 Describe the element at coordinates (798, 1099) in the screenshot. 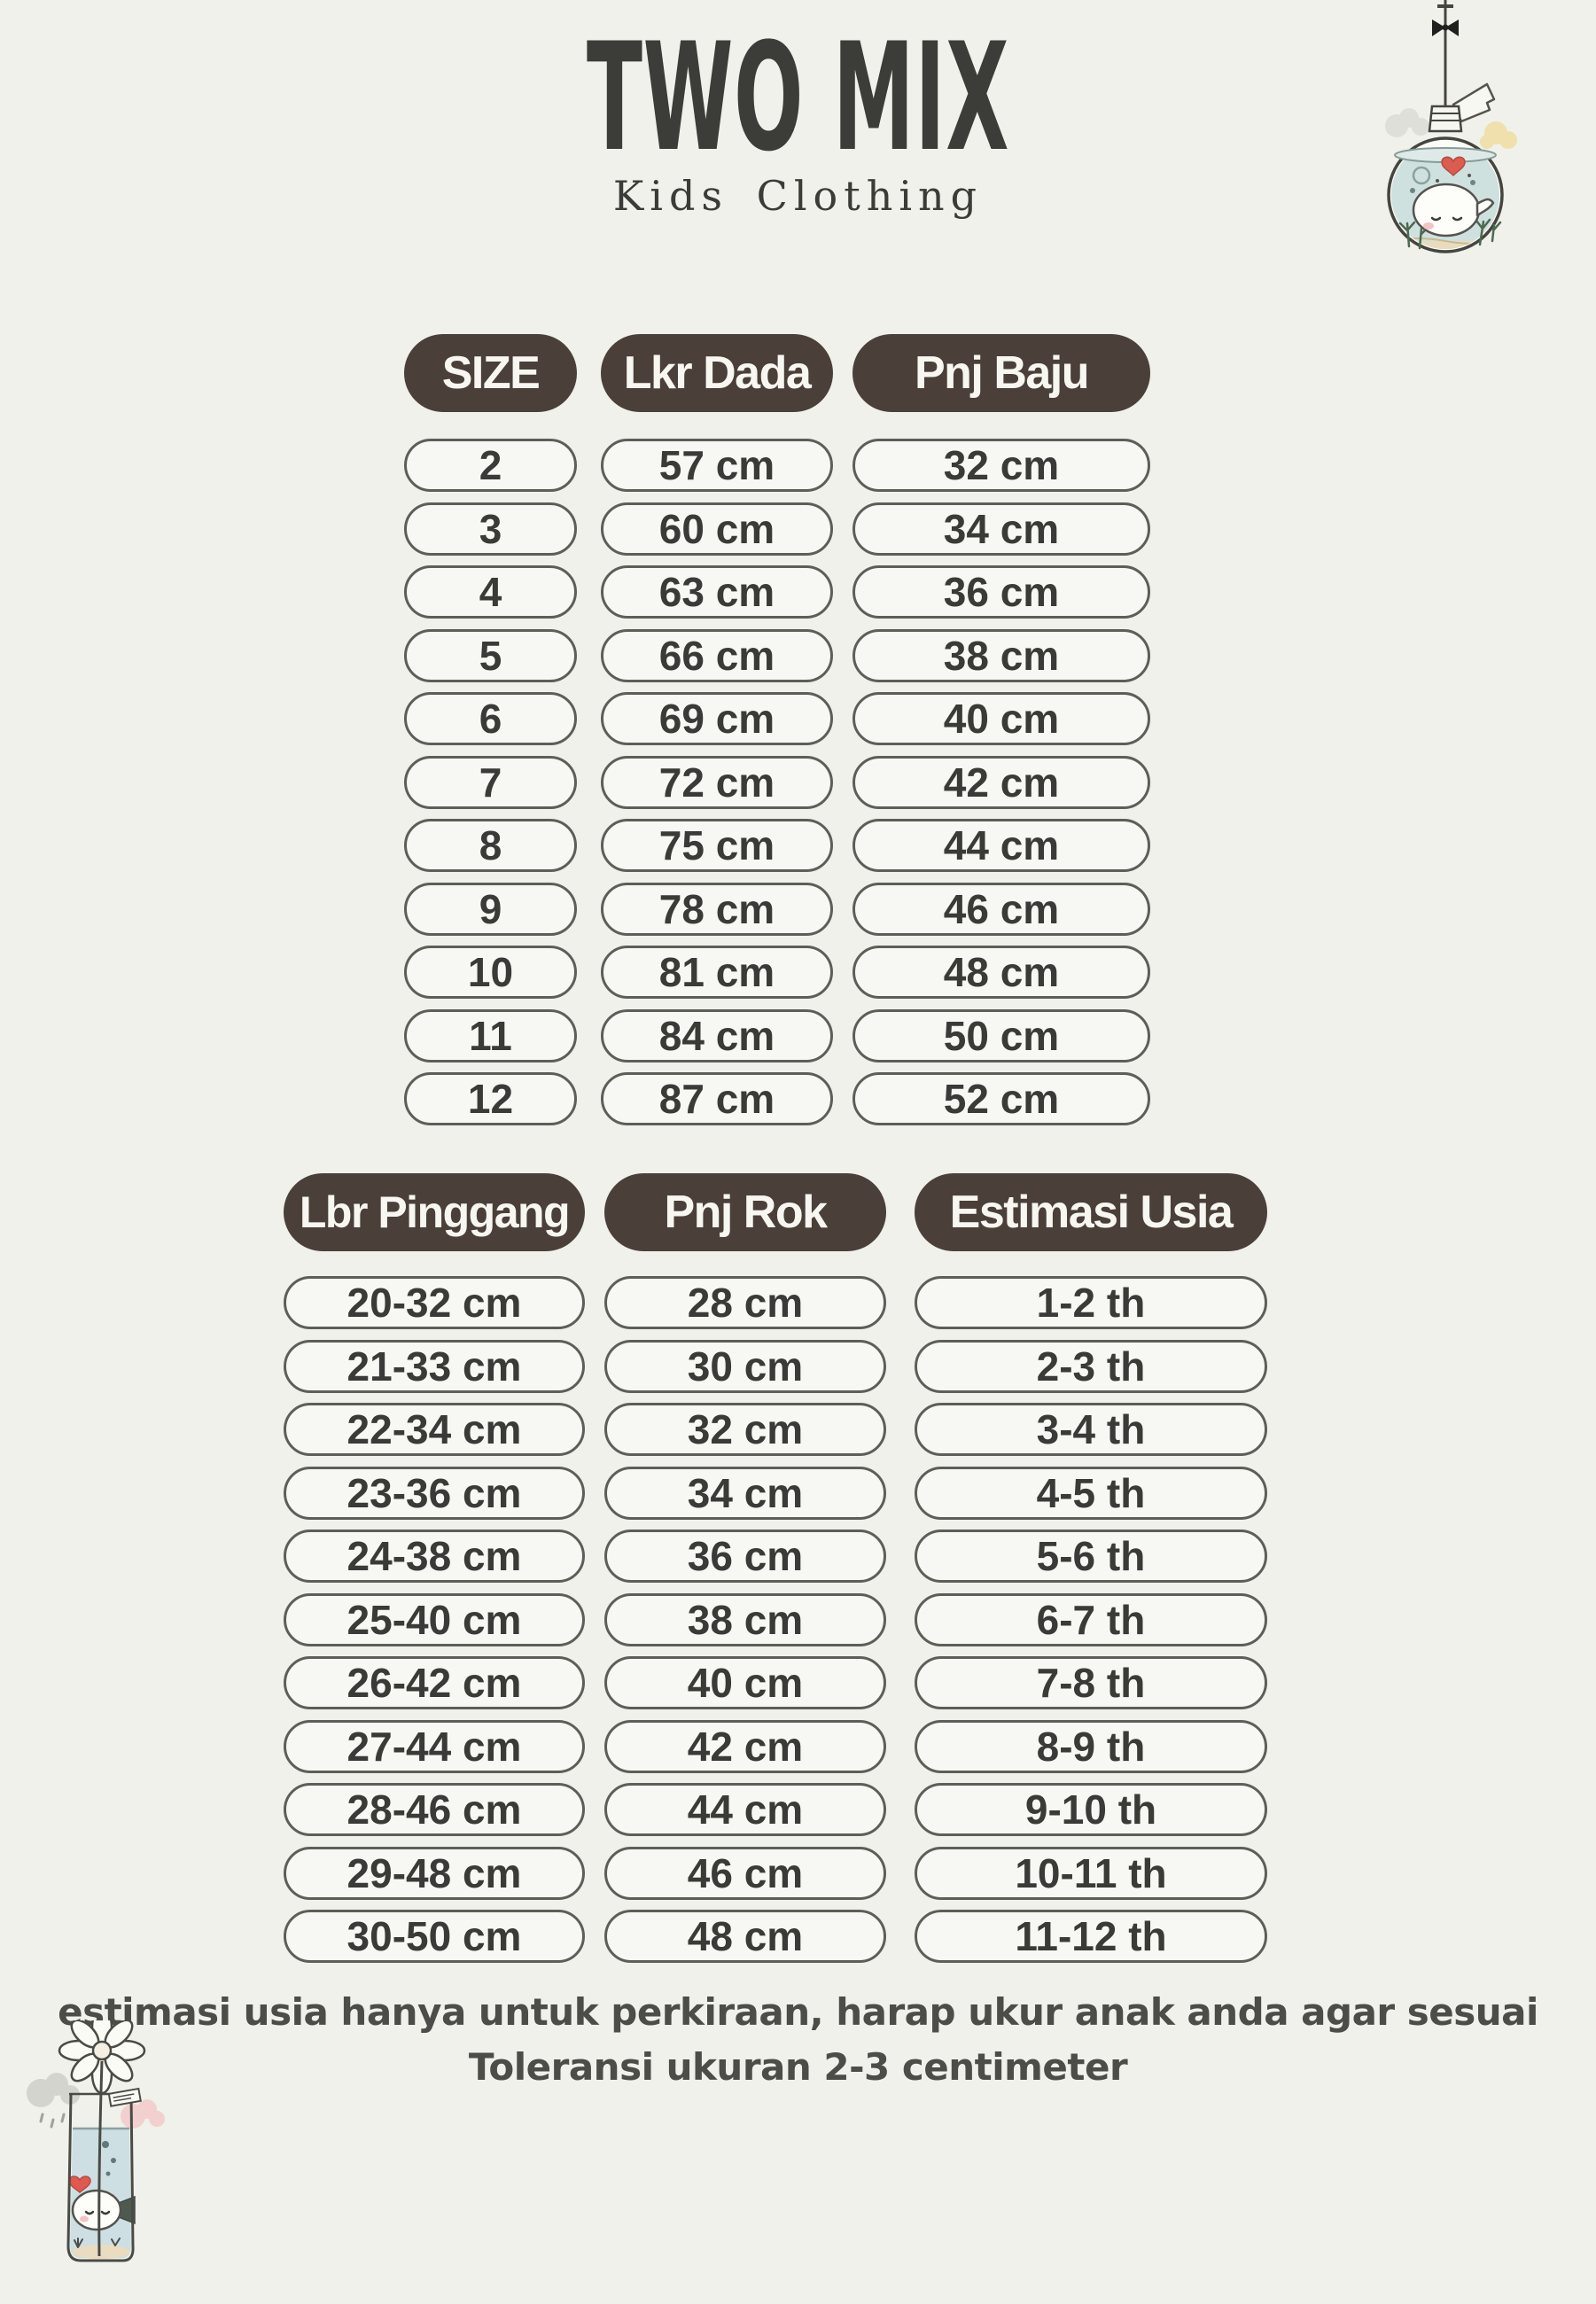

I see `table-row: 12 87 cm 52 cm` at that location.